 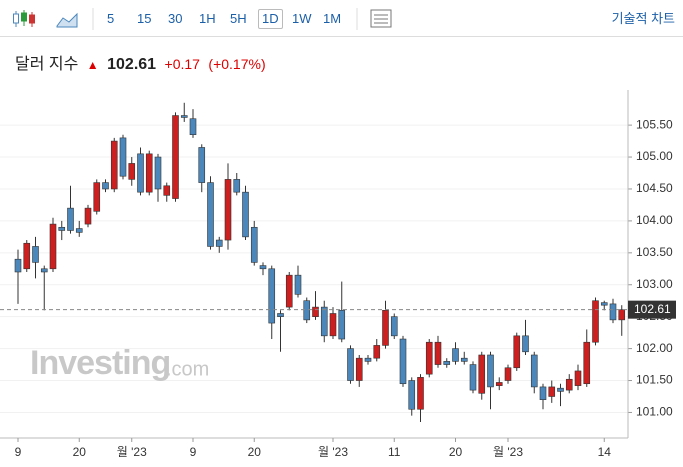 What do you see at coordinates (47, 64) in the screenshot?
I see `instrument-title: 달러 지수` at bounding box center [47, 64].